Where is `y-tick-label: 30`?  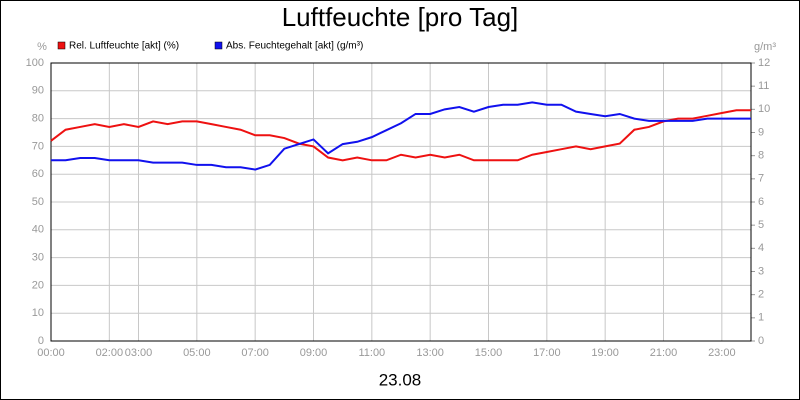 y-tick-label: 30 is located at coordinates (38, 258).